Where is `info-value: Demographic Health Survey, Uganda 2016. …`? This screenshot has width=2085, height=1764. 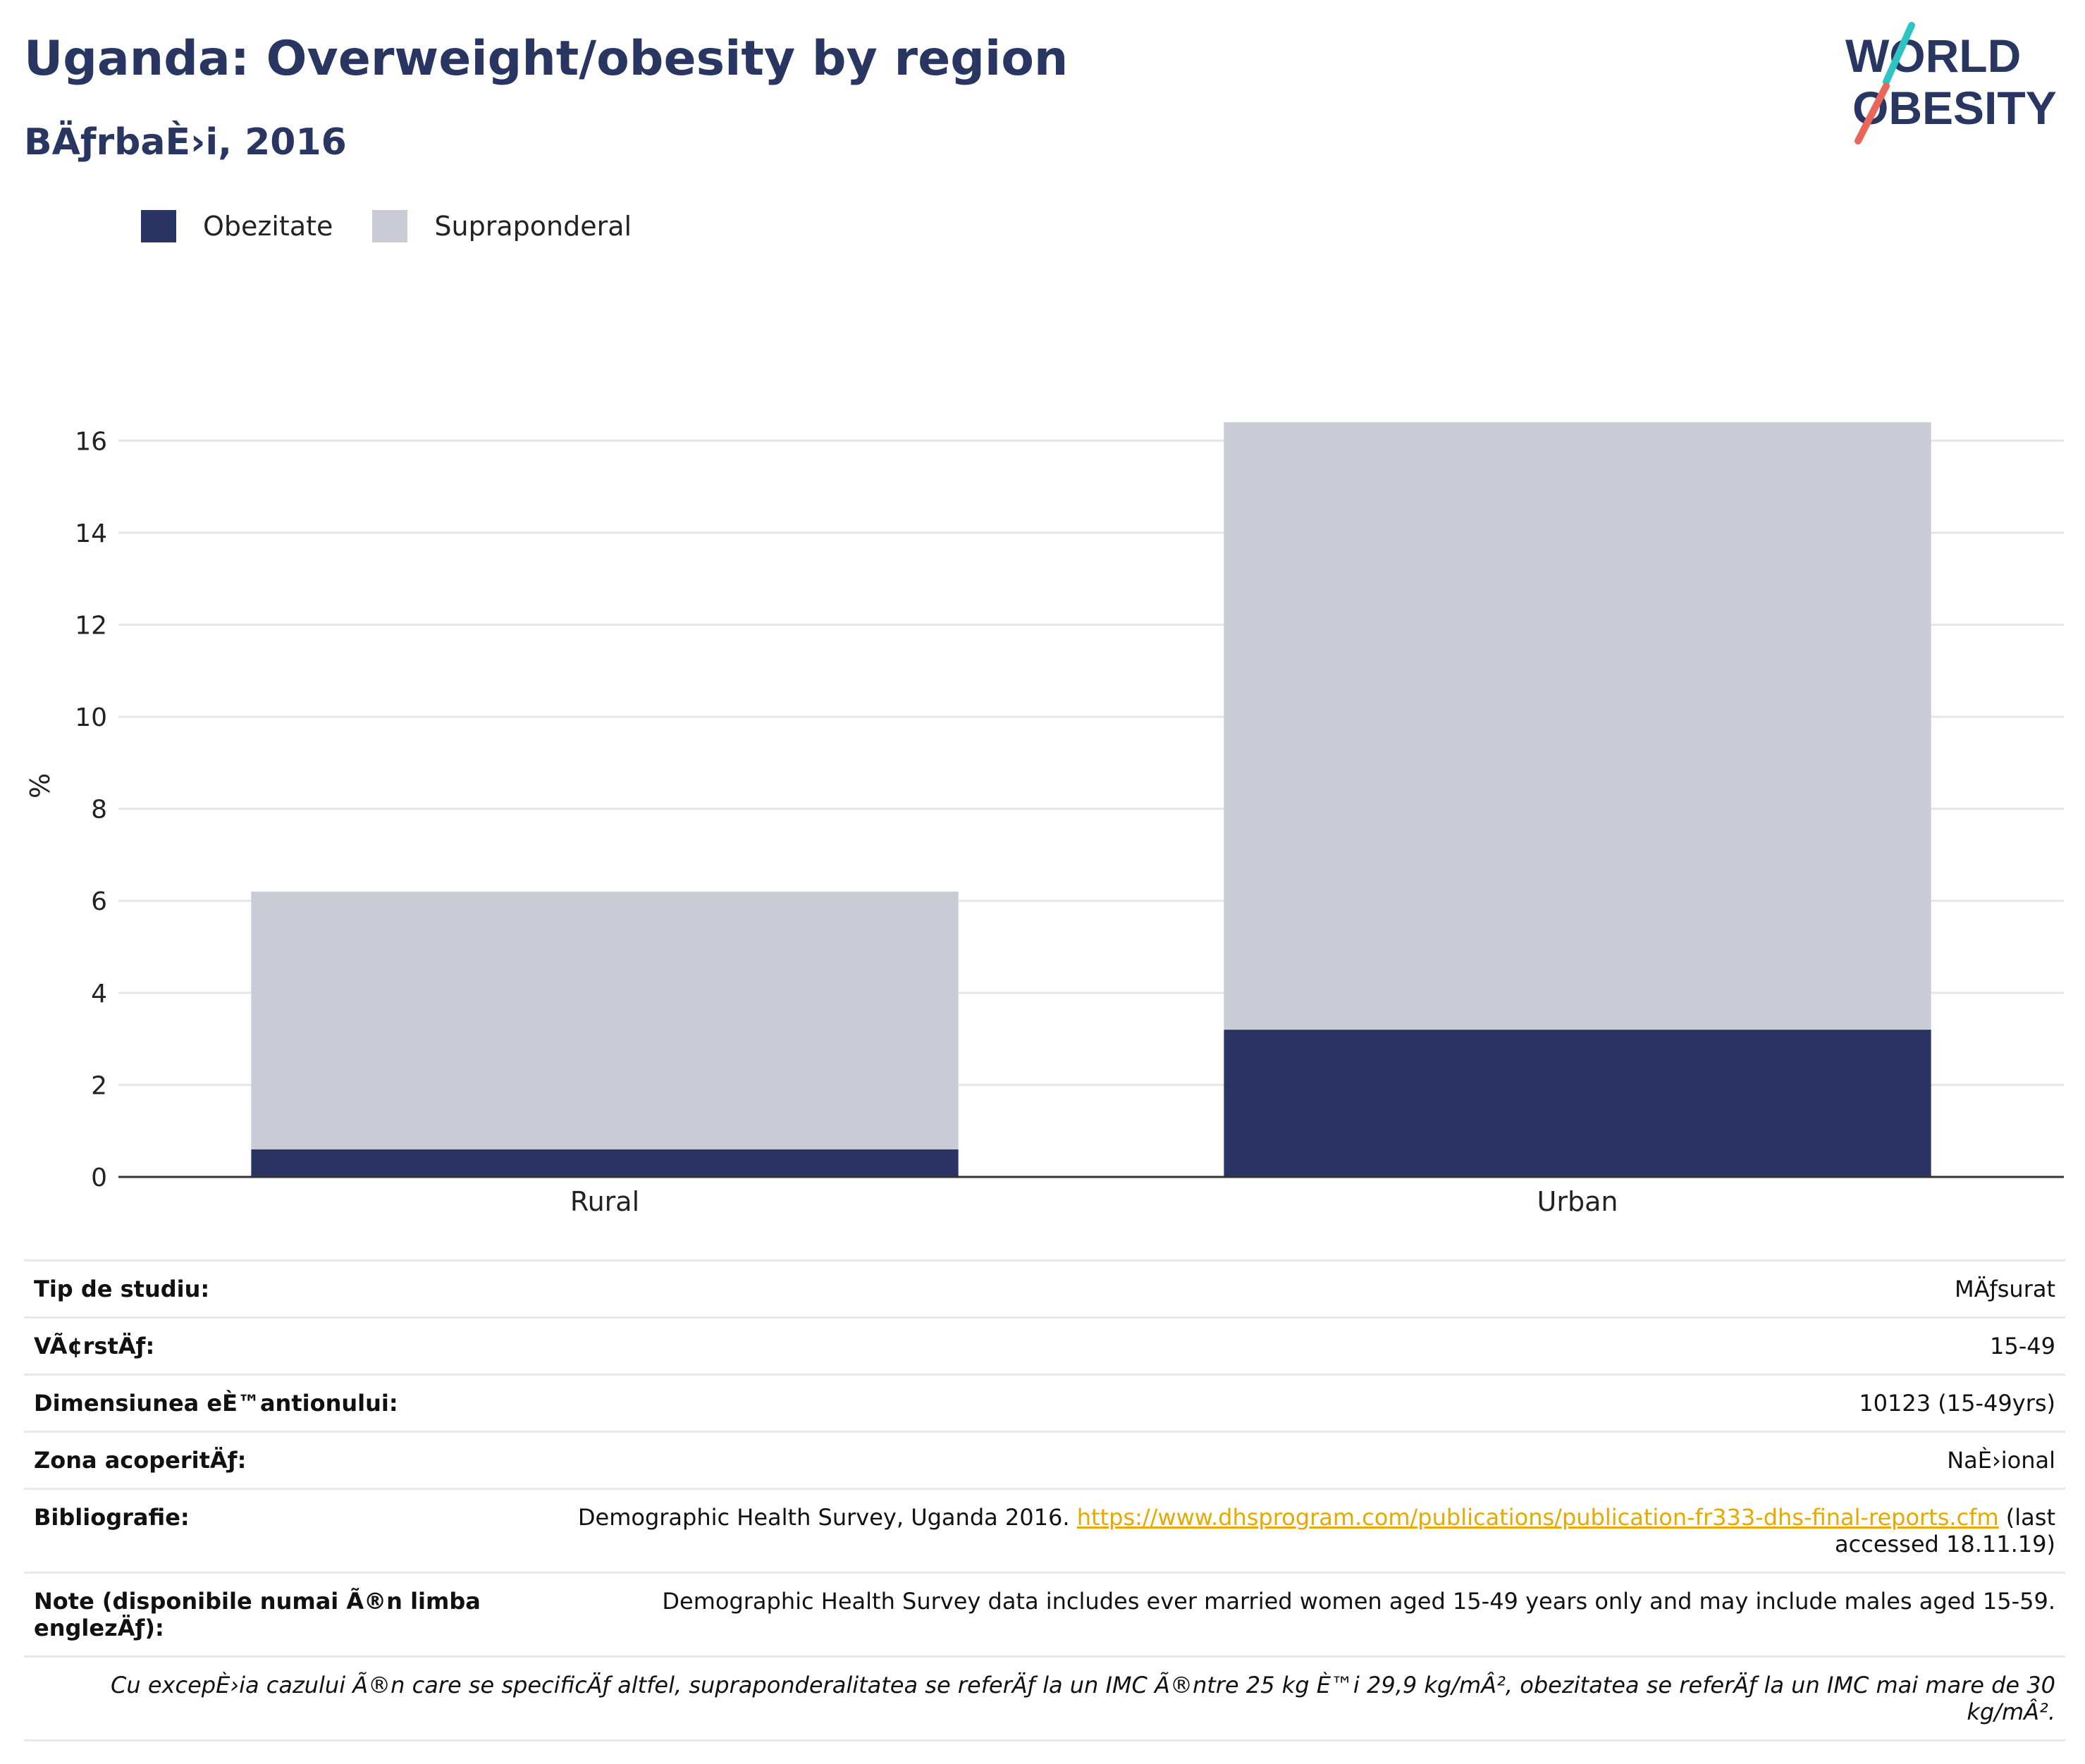
info-value: Demographic Health Survey, Uganda 2016. … is located at coordinates (1280, 1530).